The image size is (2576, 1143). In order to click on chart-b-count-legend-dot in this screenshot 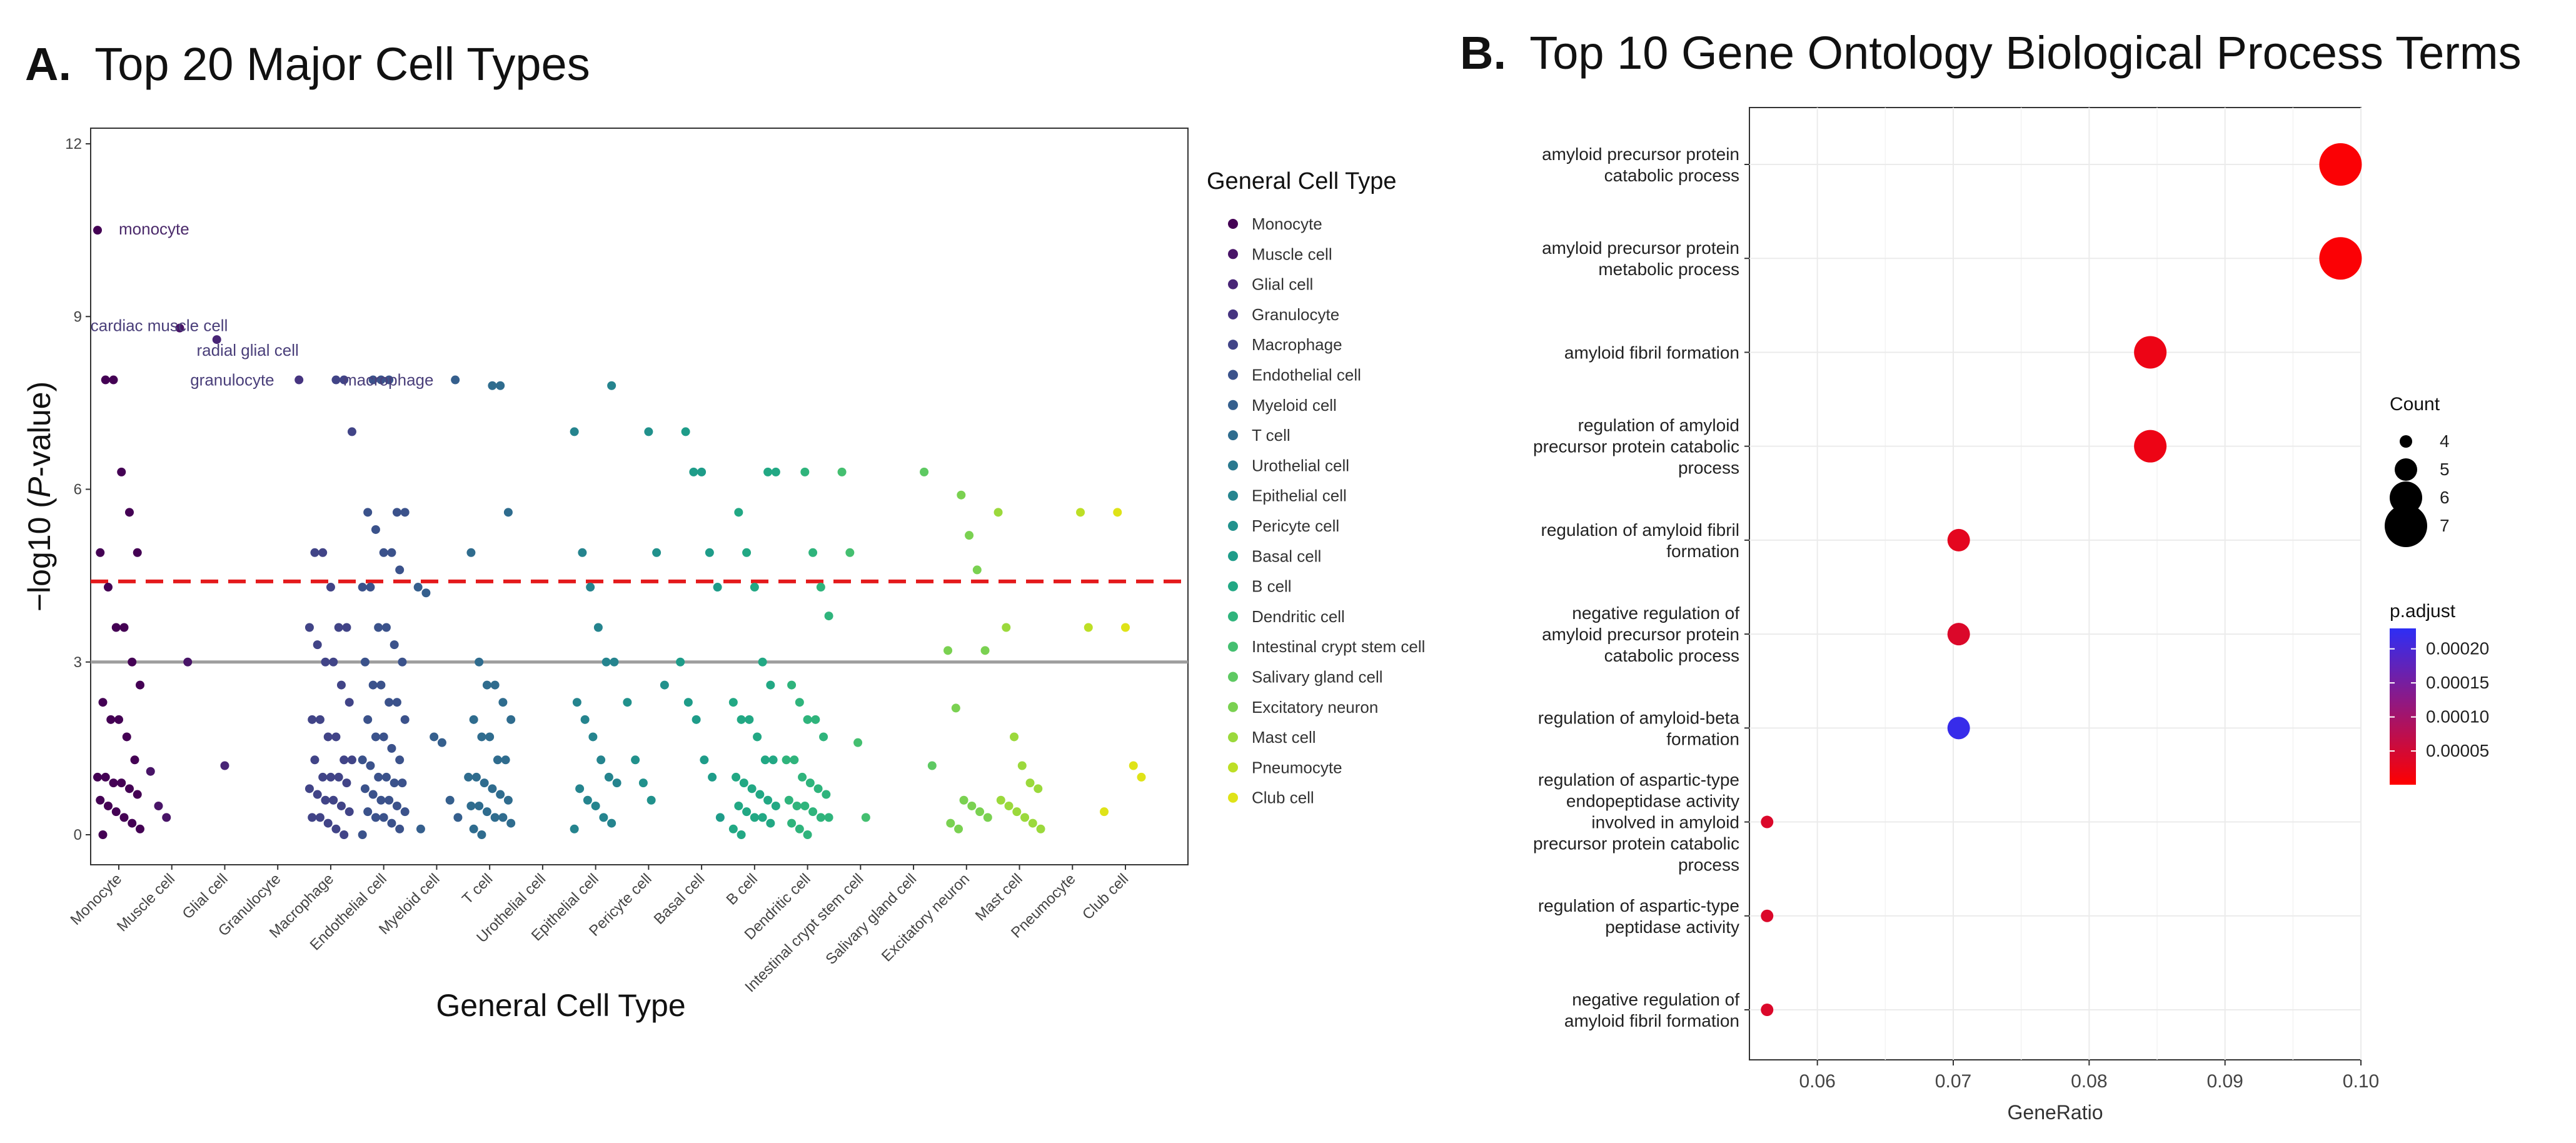, I will do `click(2406, 526)`.